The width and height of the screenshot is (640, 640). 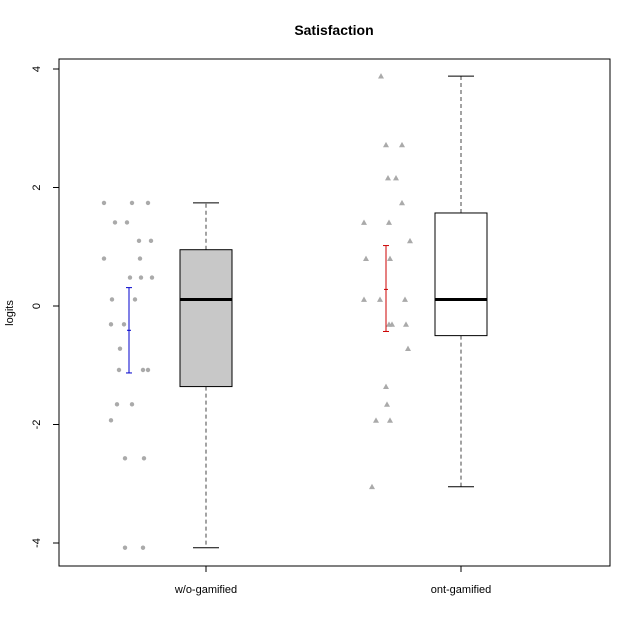 I want to click on y-tick-label: -2, so click(x=37, y=425).